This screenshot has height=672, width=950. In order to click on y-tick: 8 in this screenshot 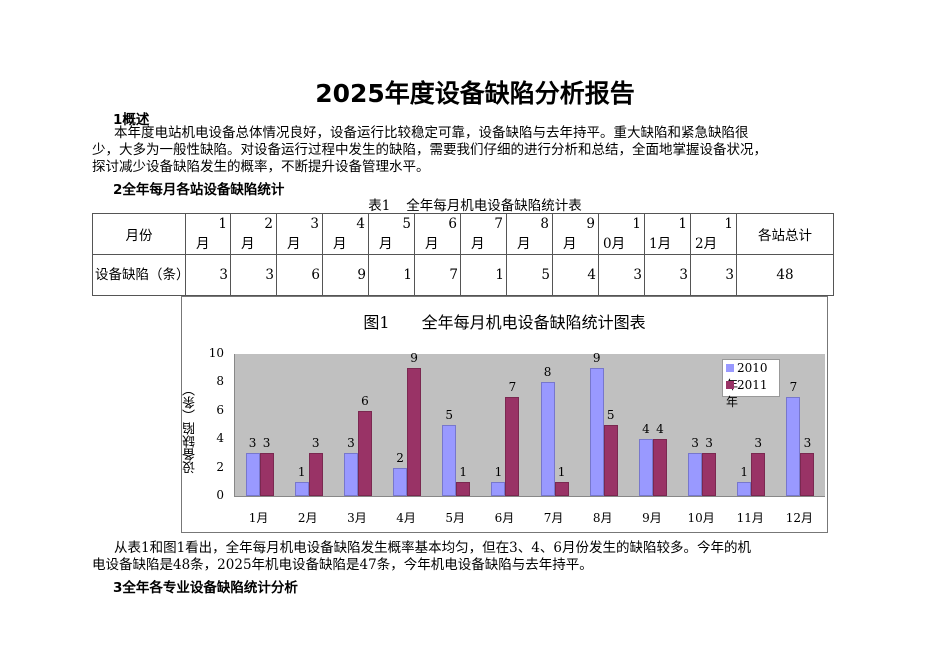, I will do `click(220, 381)`.